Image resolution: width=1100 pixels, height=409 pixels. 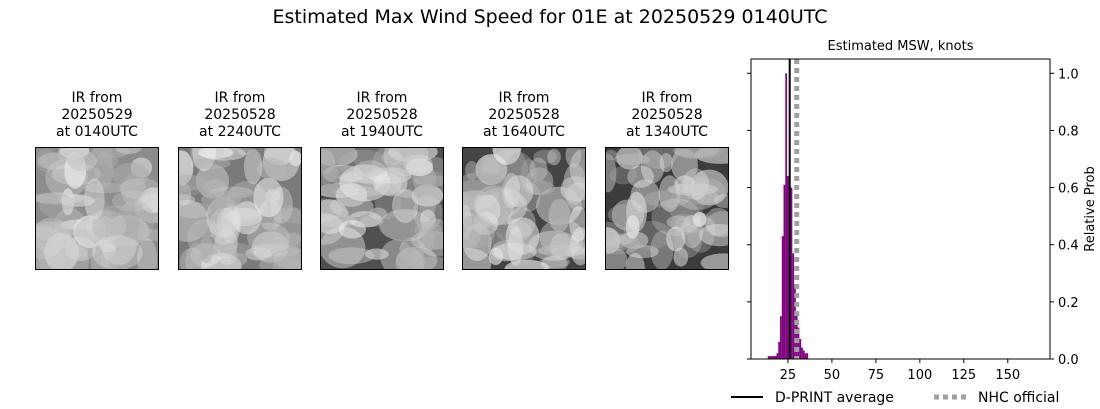 What do you see at coordinates (667, 132) in the screenshot?
I see `thumbnail-title-line3: at 1340UTC` at bounding box center [667, 132].